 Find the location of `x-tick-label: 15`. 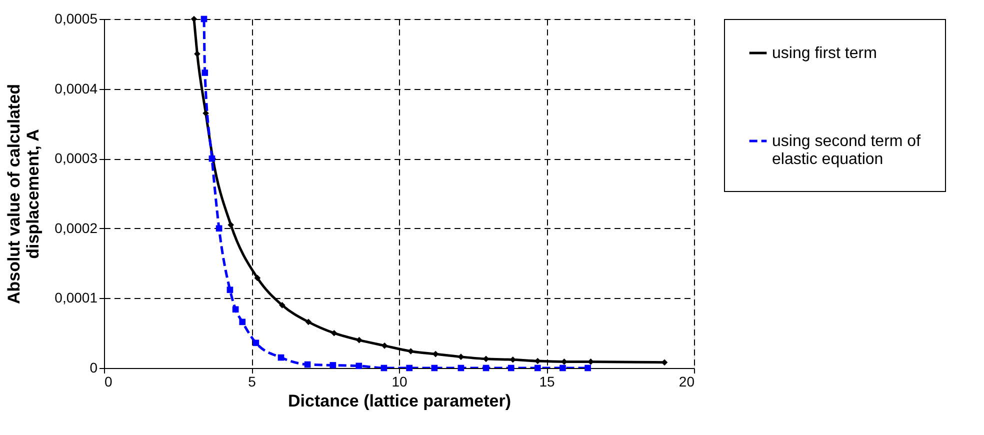

x-tick-label: 15 is located at coordinates (547, 382).